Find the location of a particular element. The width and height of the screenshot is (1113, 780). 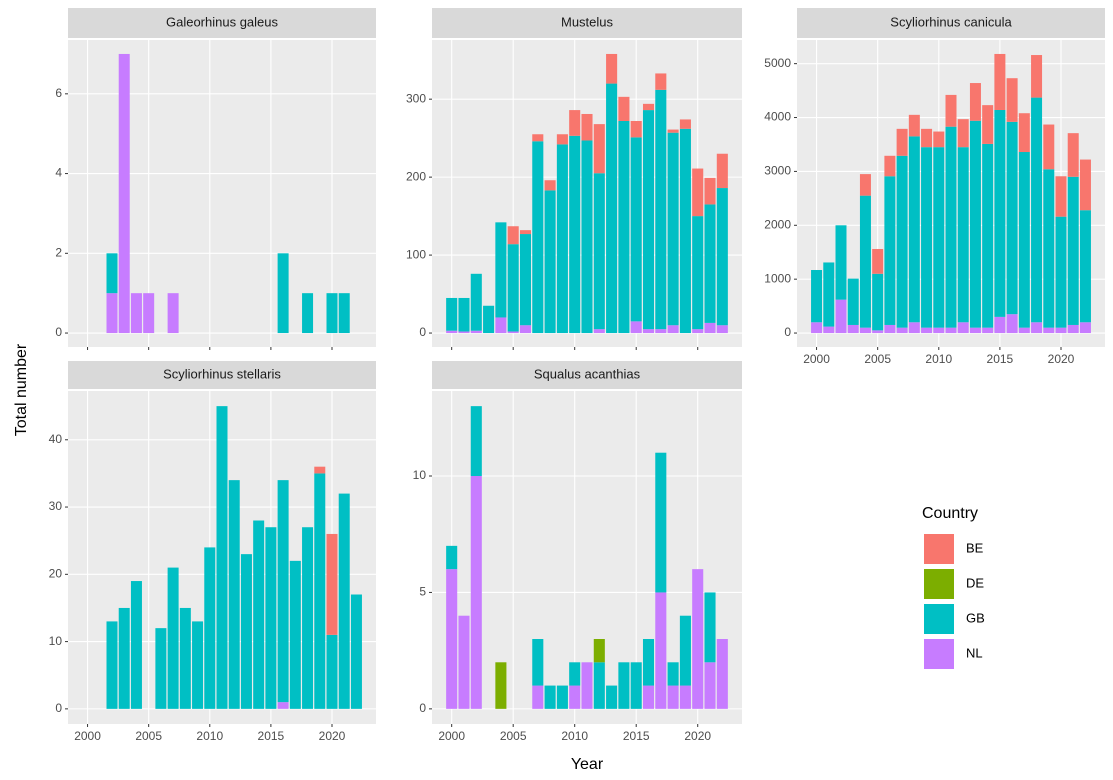

panel-title: Scyliorhinus stellaris is located at coordinates (222, 373).